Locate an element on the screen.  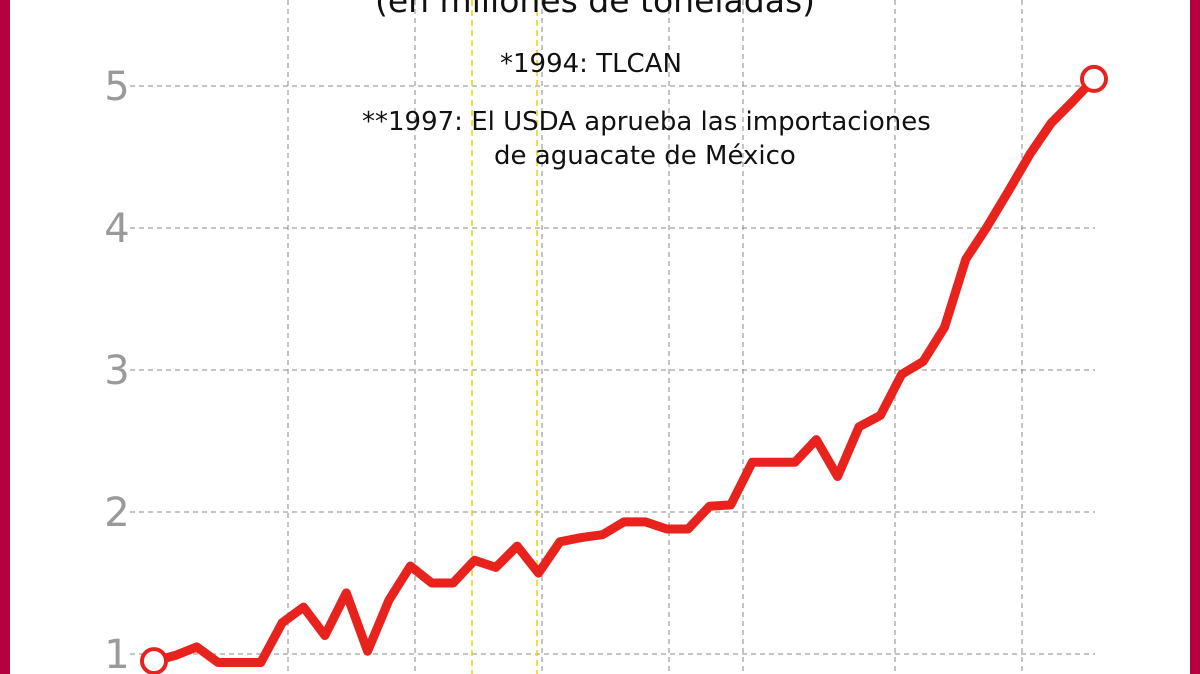
annotation-tlcan: *1994: TLCAN is located at coordinates (591, 64).